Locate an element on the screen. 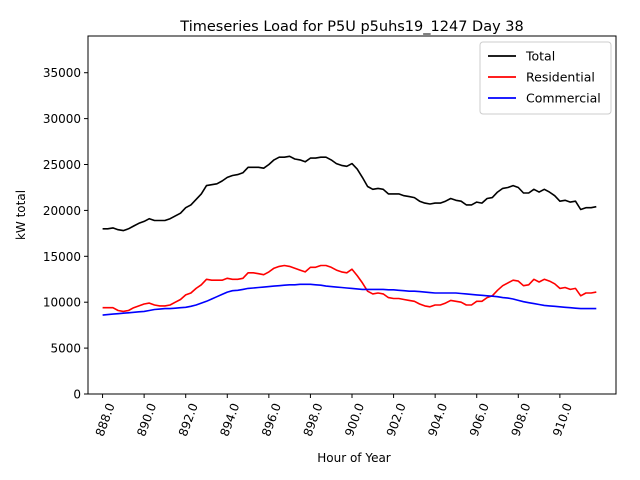 The image size is (640, 480). y-tick-label: 15000 is located at coordinates (62, 257).